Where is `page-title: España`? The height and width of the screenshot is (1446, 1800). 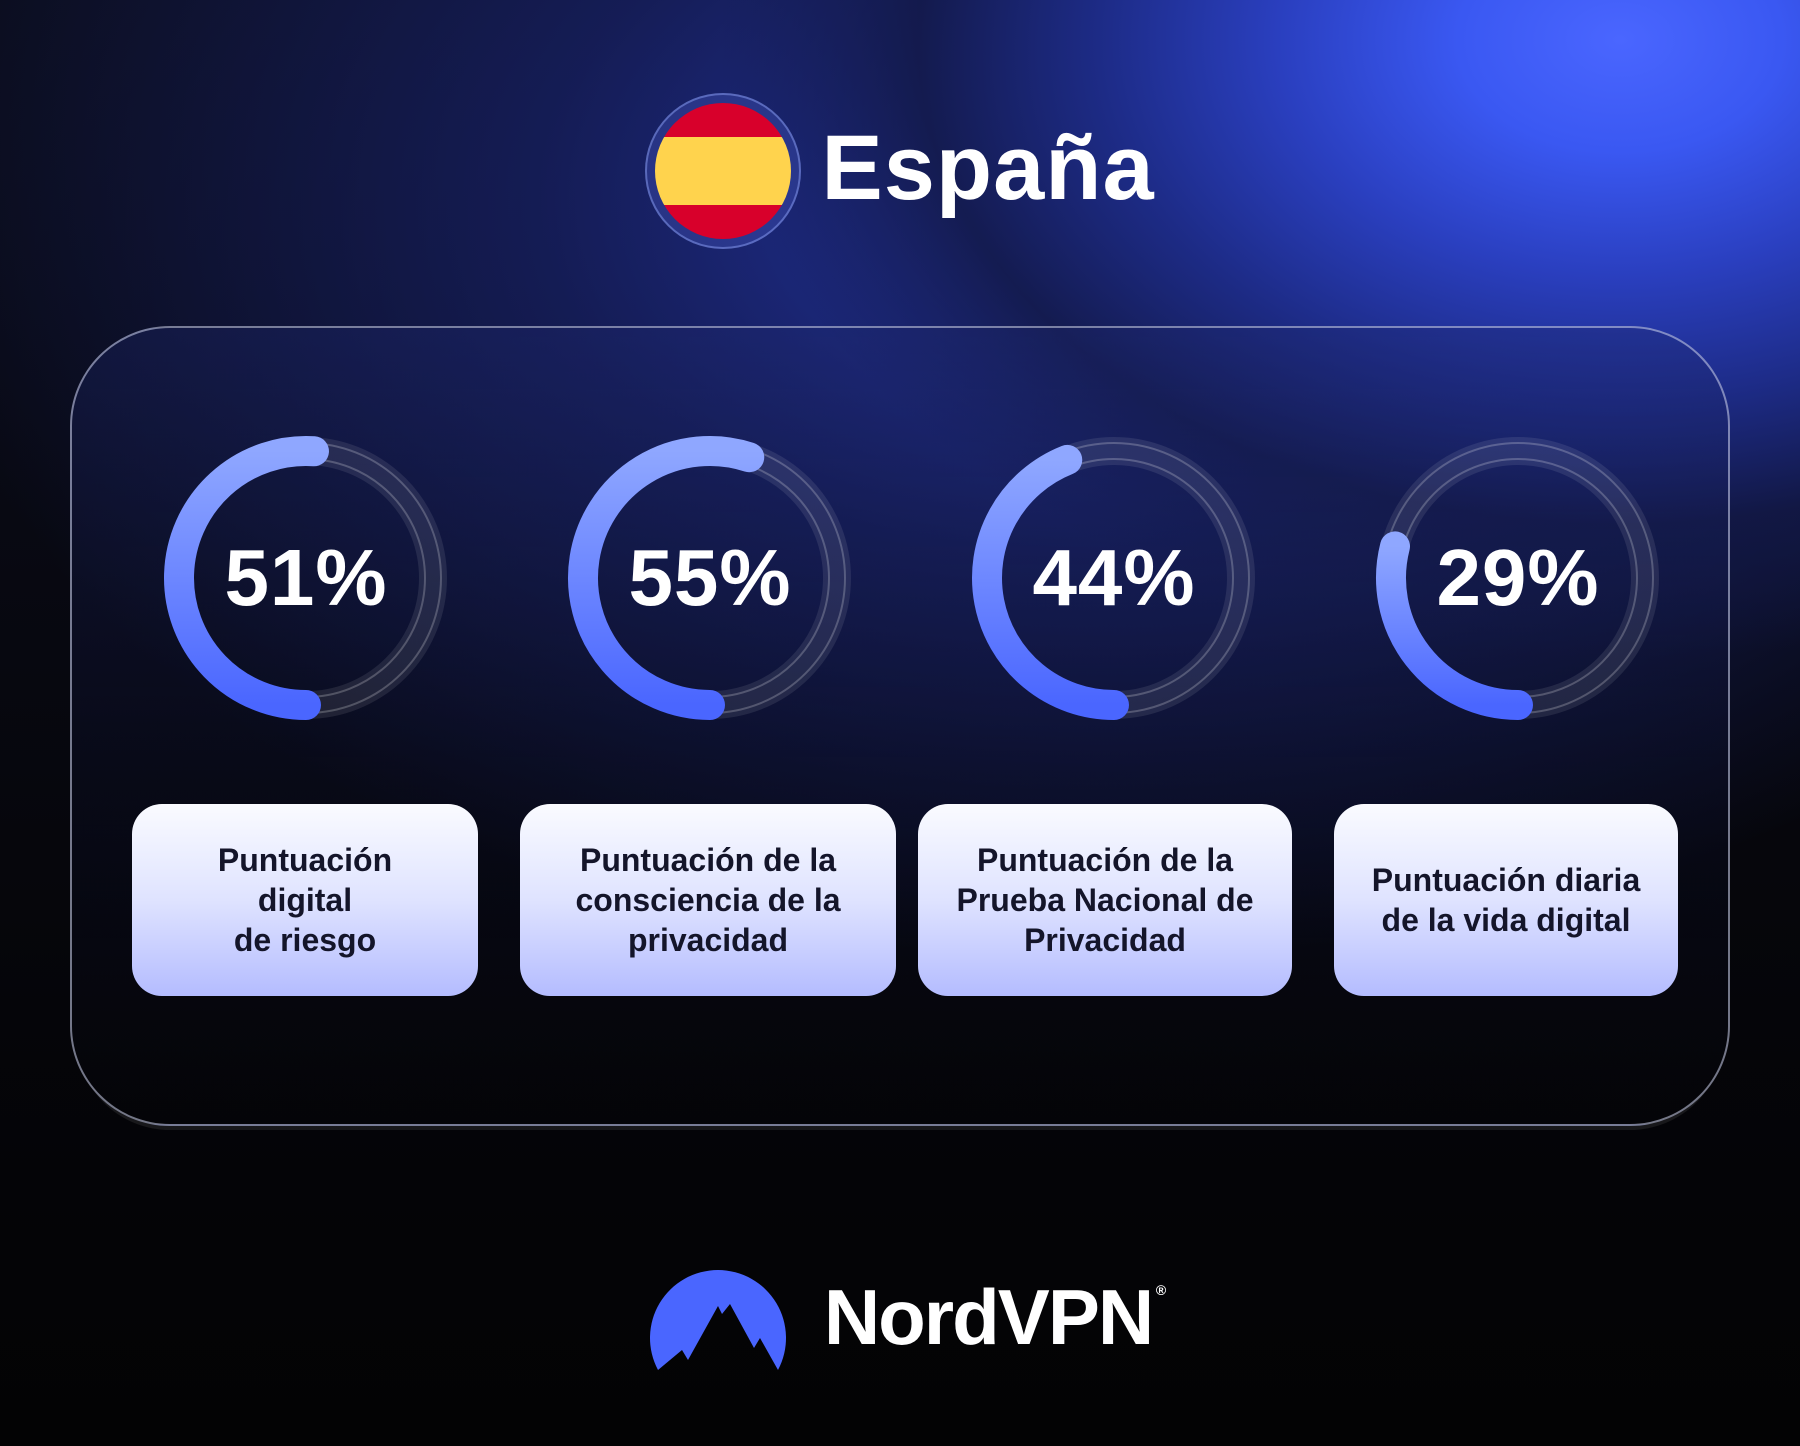
page-title: España is located at coordinates (988, 167).